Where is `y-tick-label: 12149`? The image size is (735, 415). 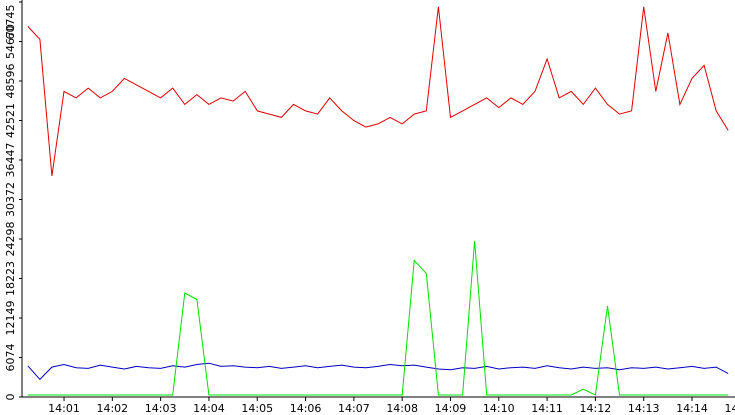 y-tick-label: 12149 is located at coordinates (10, 318).